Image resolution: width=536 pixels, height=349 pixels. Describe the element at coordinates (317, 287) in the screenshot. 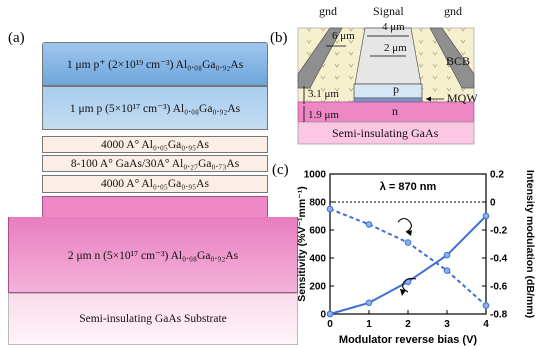

I see `y-left-tick-label: 200` at that location.